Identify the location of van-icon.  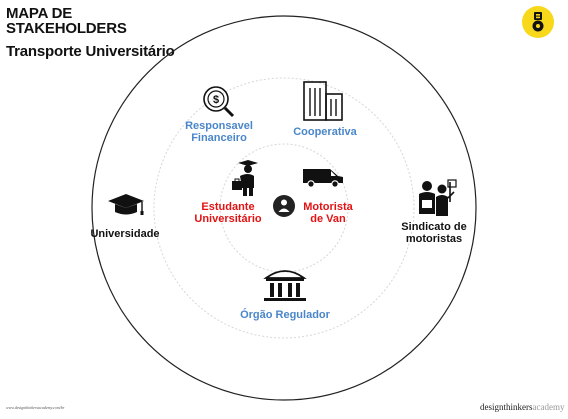
(323, 178).